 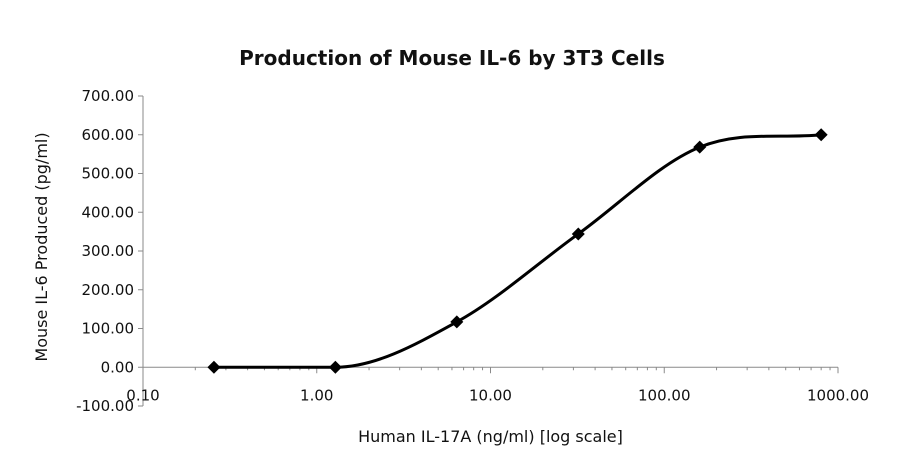 What do you see at coordinates (452, 58) in the screenshot?
I see `chart-title: Production of Mouse IL-6 by 3T3 Cells` at bounding box center [452, 58].